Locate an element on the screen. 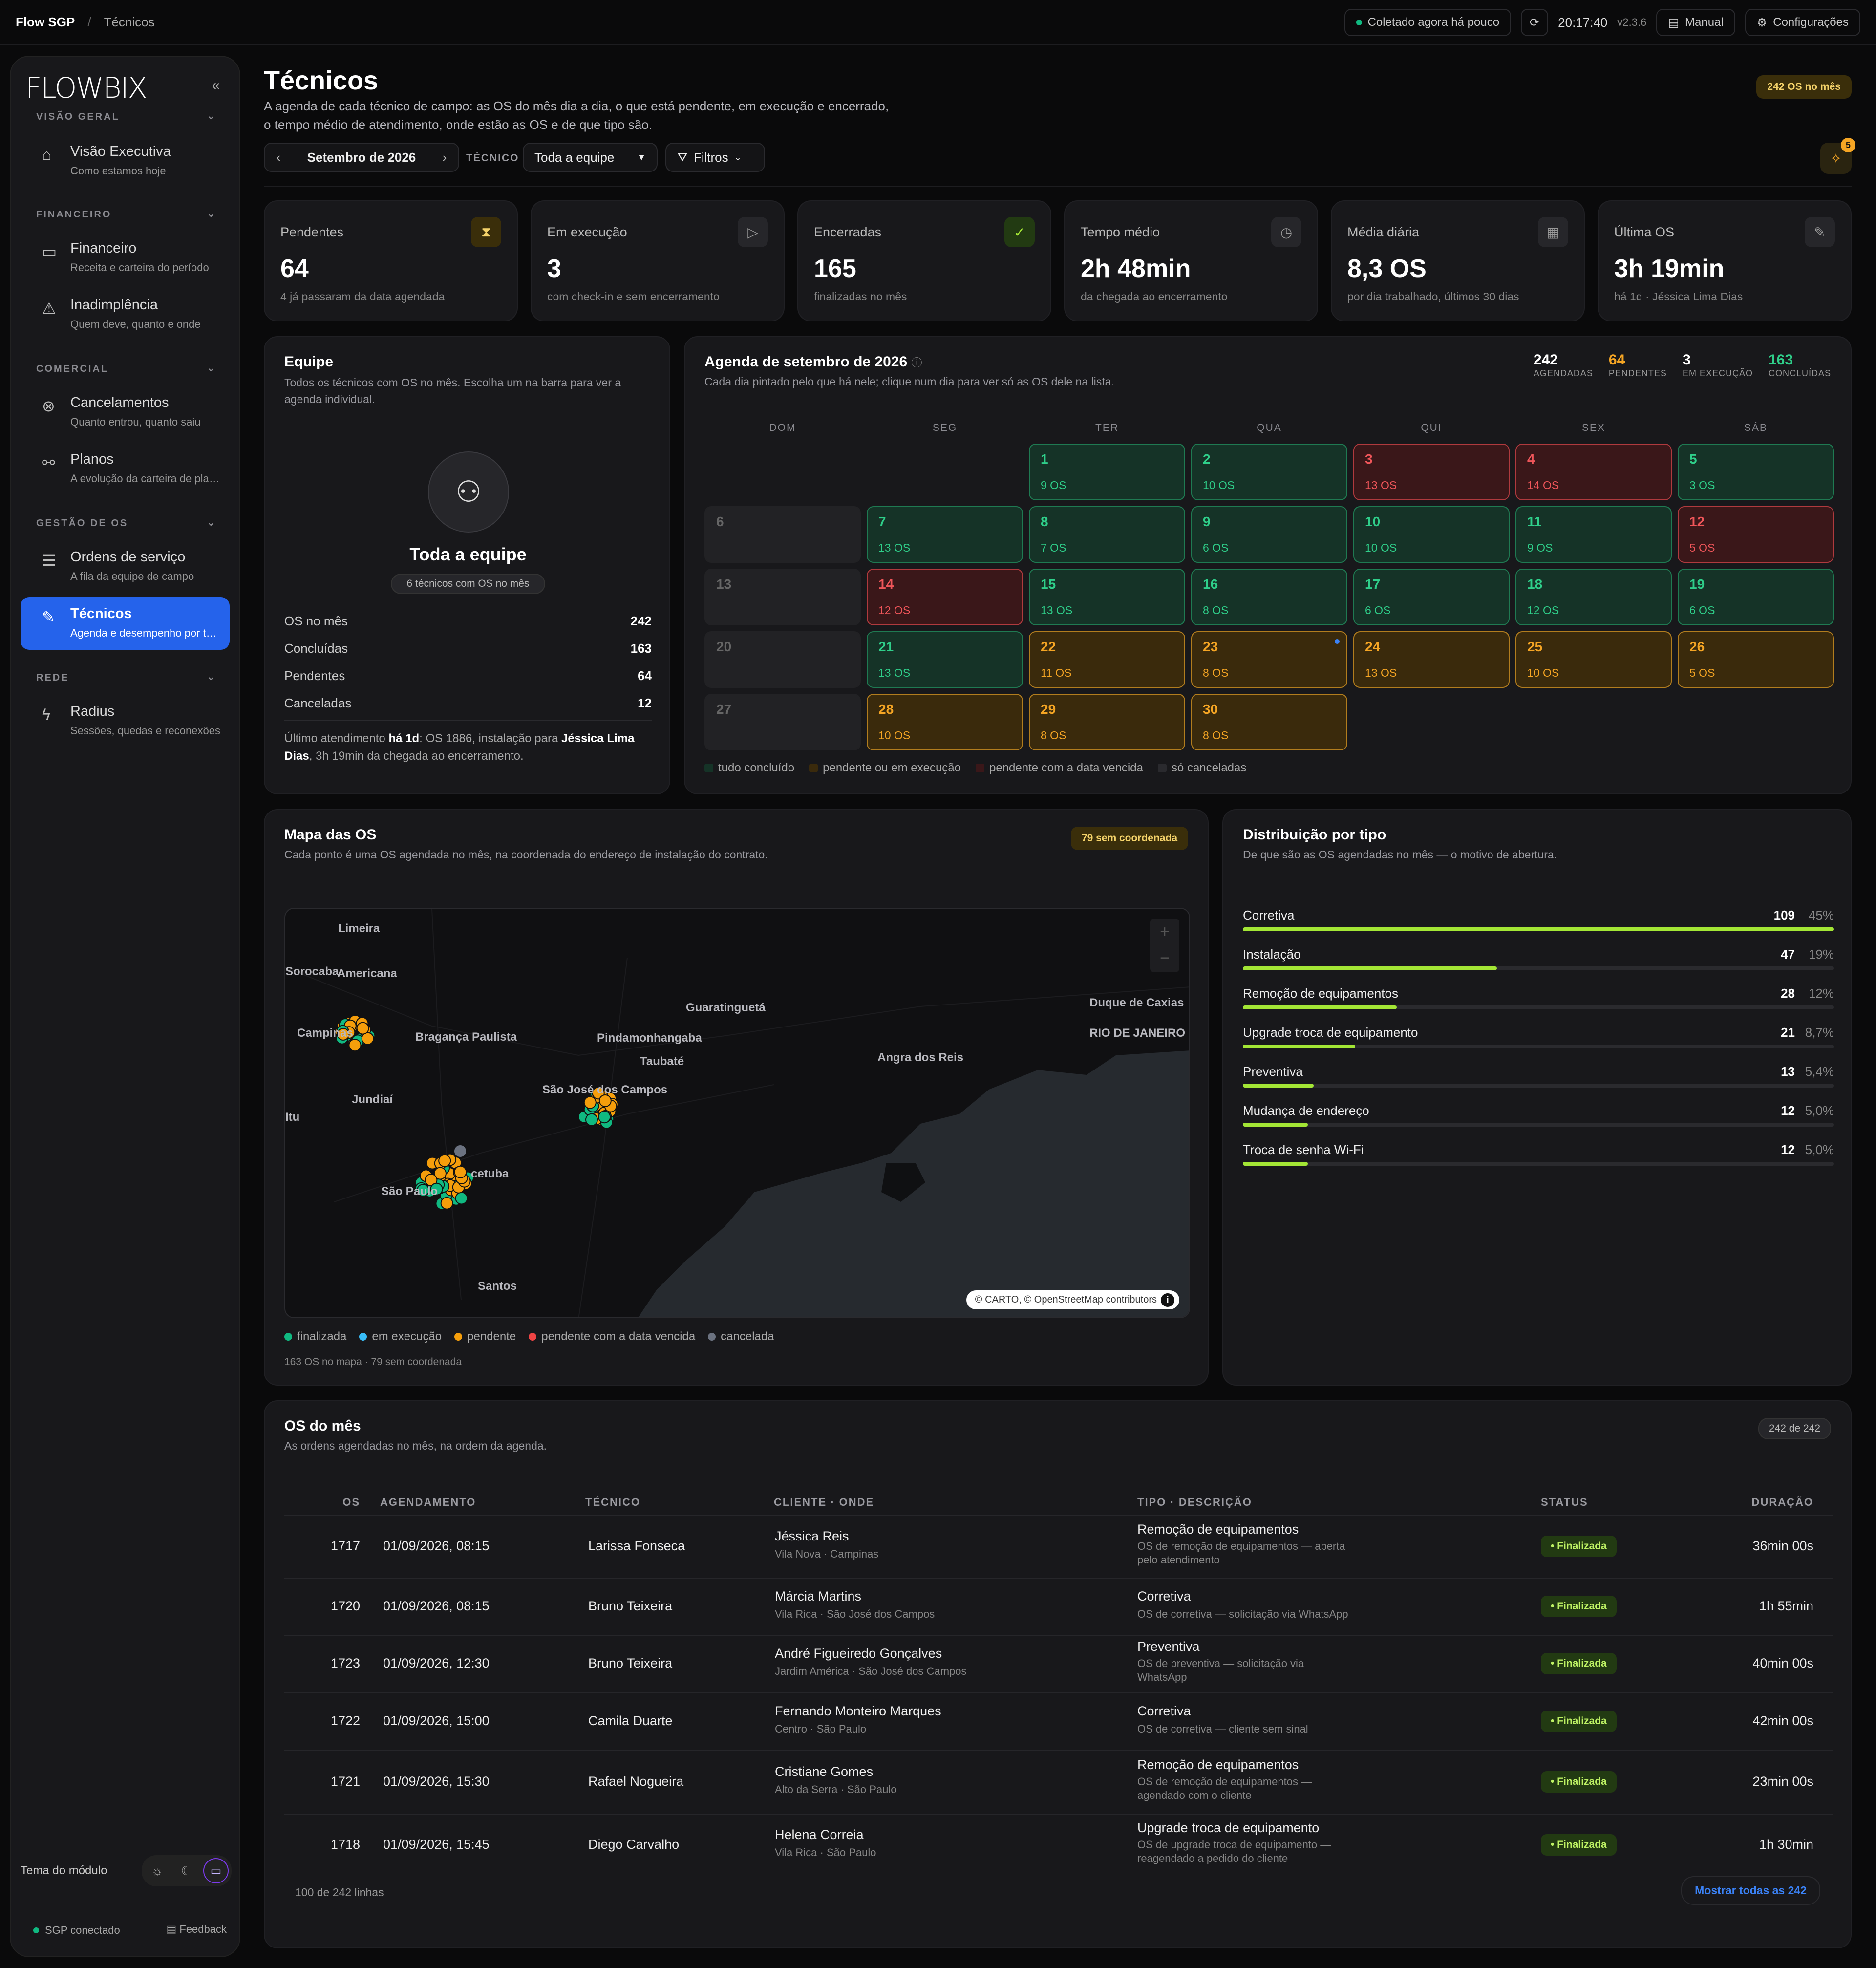 This screenshot has height=1968, width=1876. calendar-day: 23 8 OS is located at coordinates (1269, 659).